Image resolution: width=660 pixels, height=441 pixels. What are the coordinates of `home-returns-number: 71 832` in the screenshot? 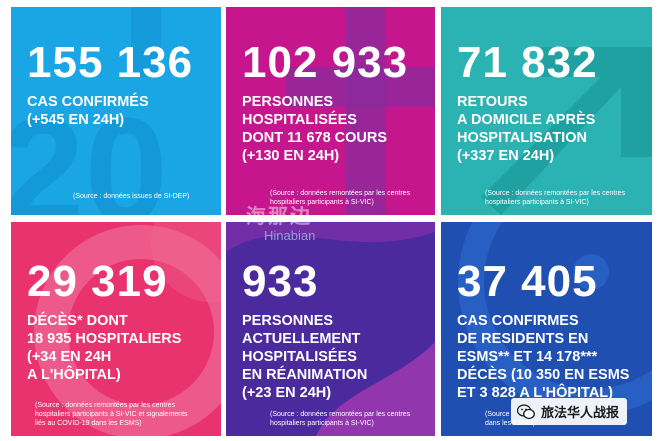 It's located at (527, 62).